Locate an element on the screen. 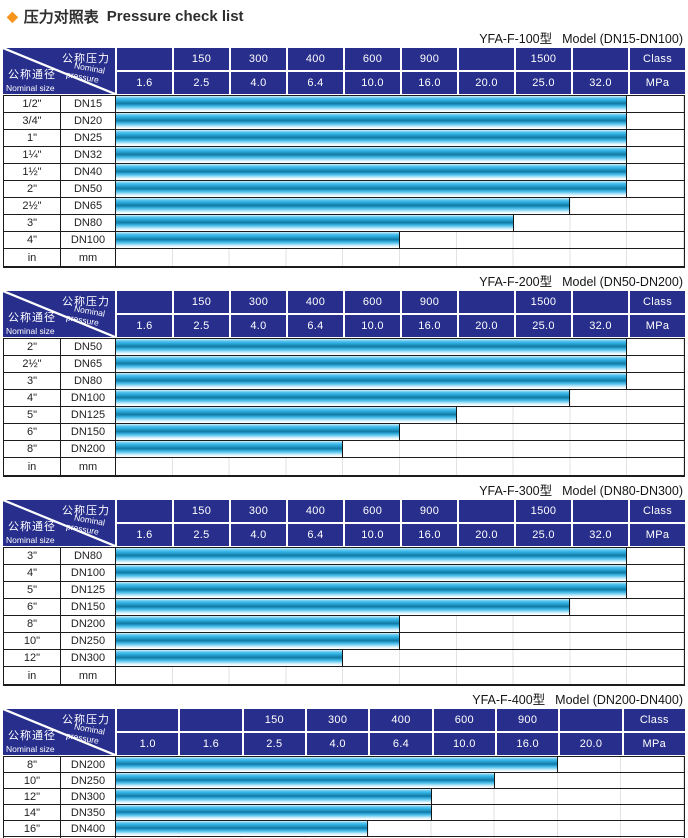 The image size is (688, 838). model-code: YFA-F-400型 is located at coordinates (509, 700).